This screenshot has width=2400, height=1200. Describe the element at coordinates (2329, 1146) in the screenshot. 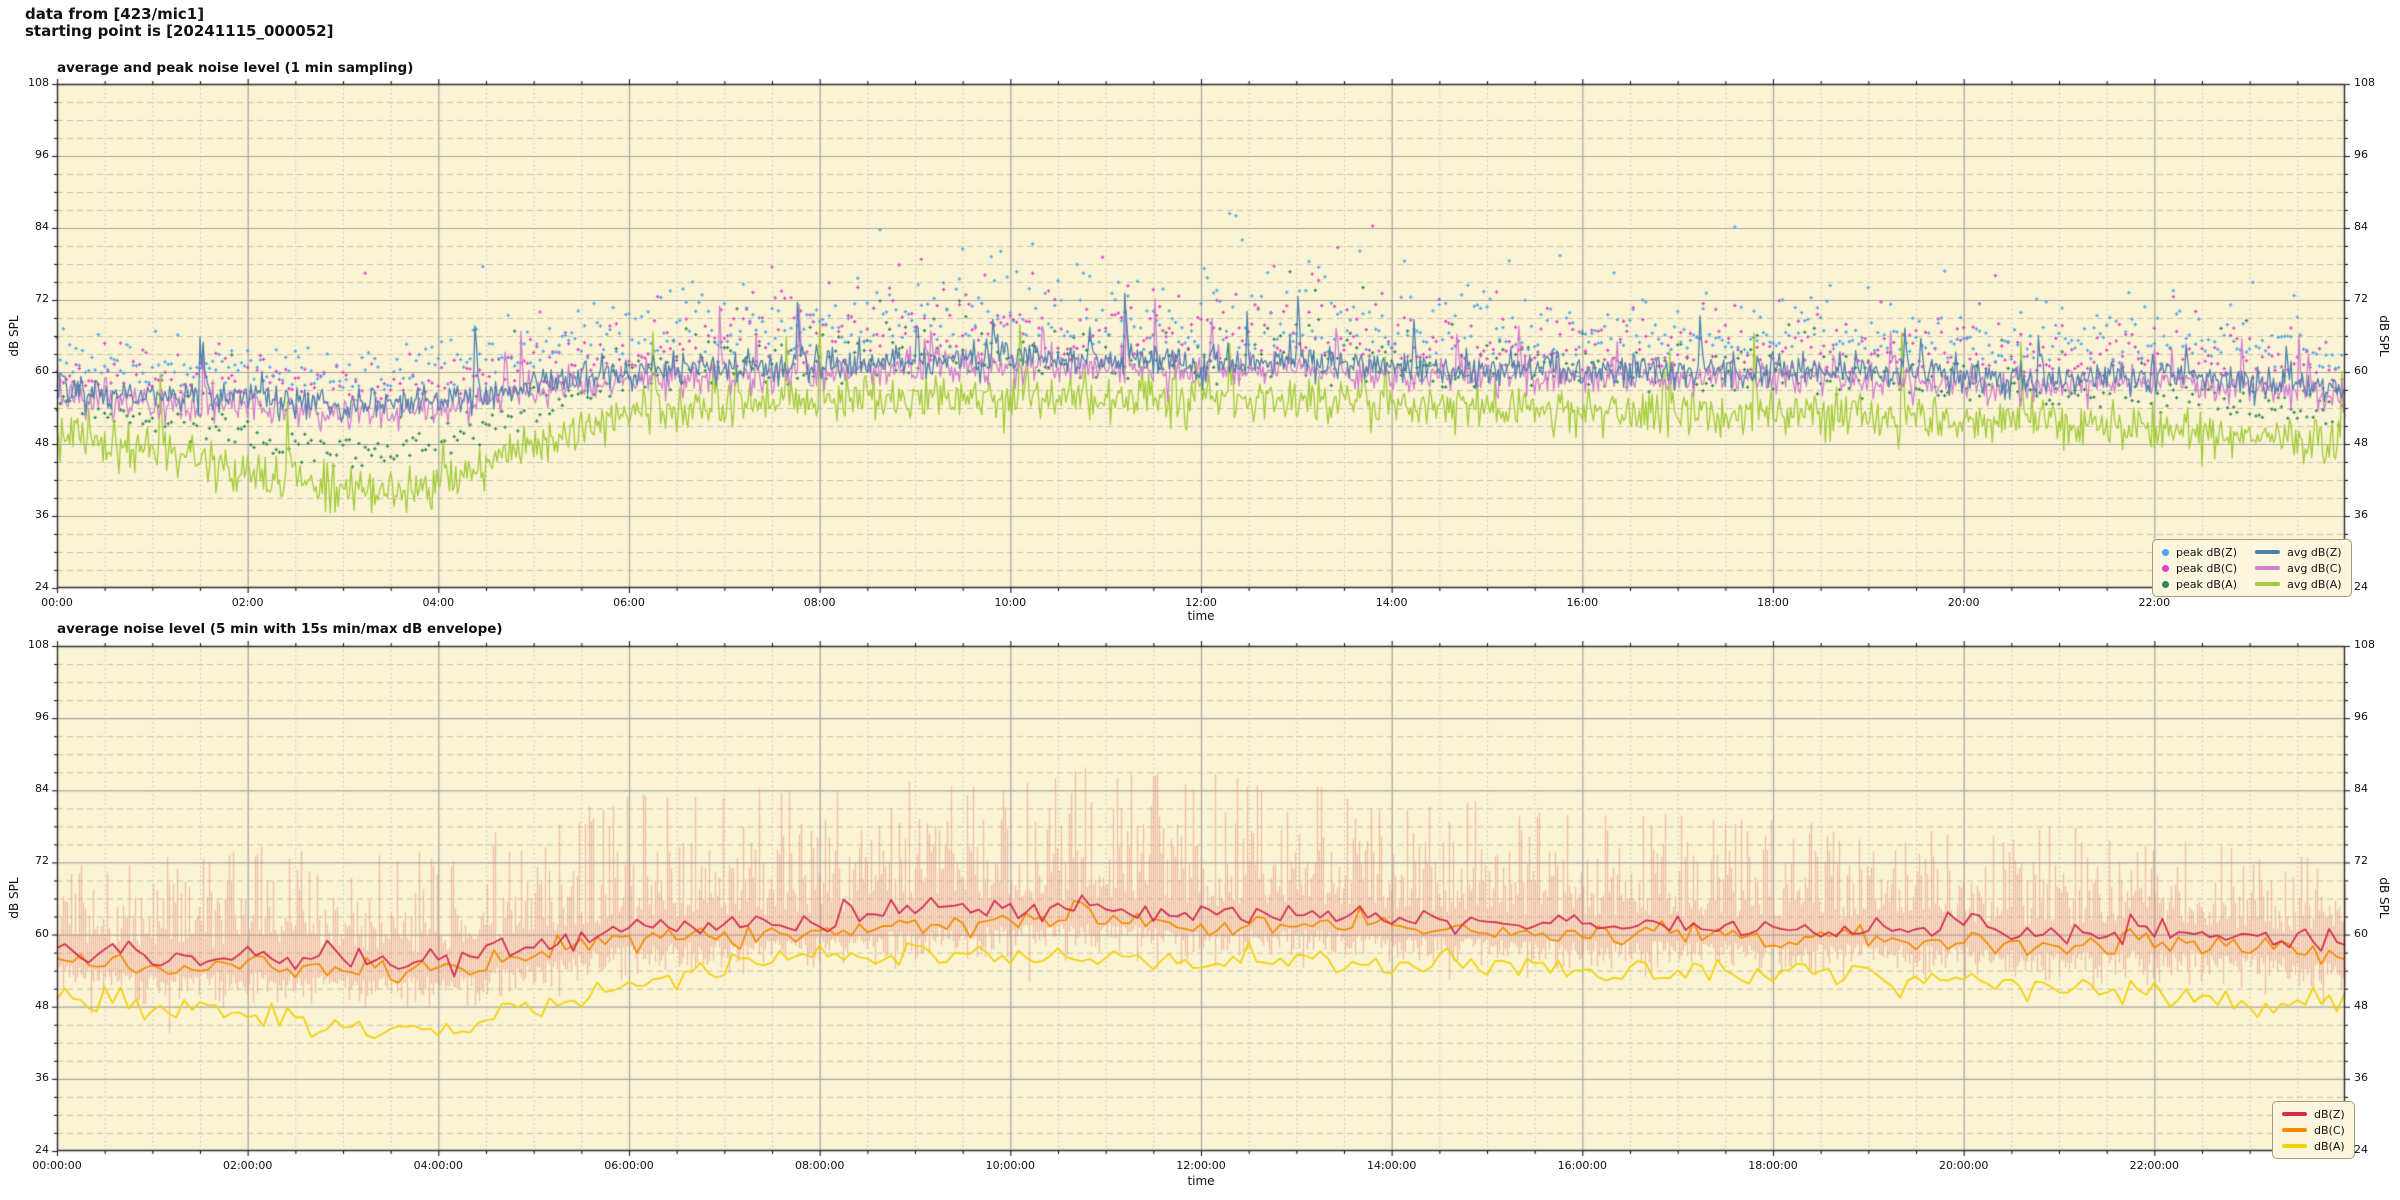

I see `legend-label: dB(A)` at that location.